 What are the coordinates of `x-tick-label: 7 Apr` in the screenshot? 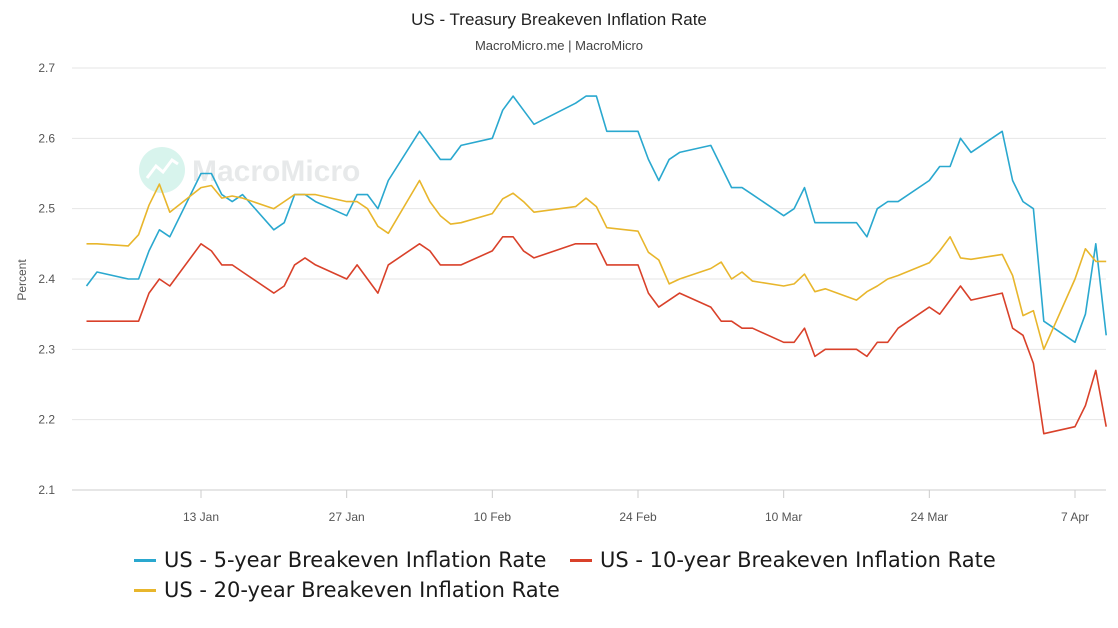 It's located at (1075, 517).